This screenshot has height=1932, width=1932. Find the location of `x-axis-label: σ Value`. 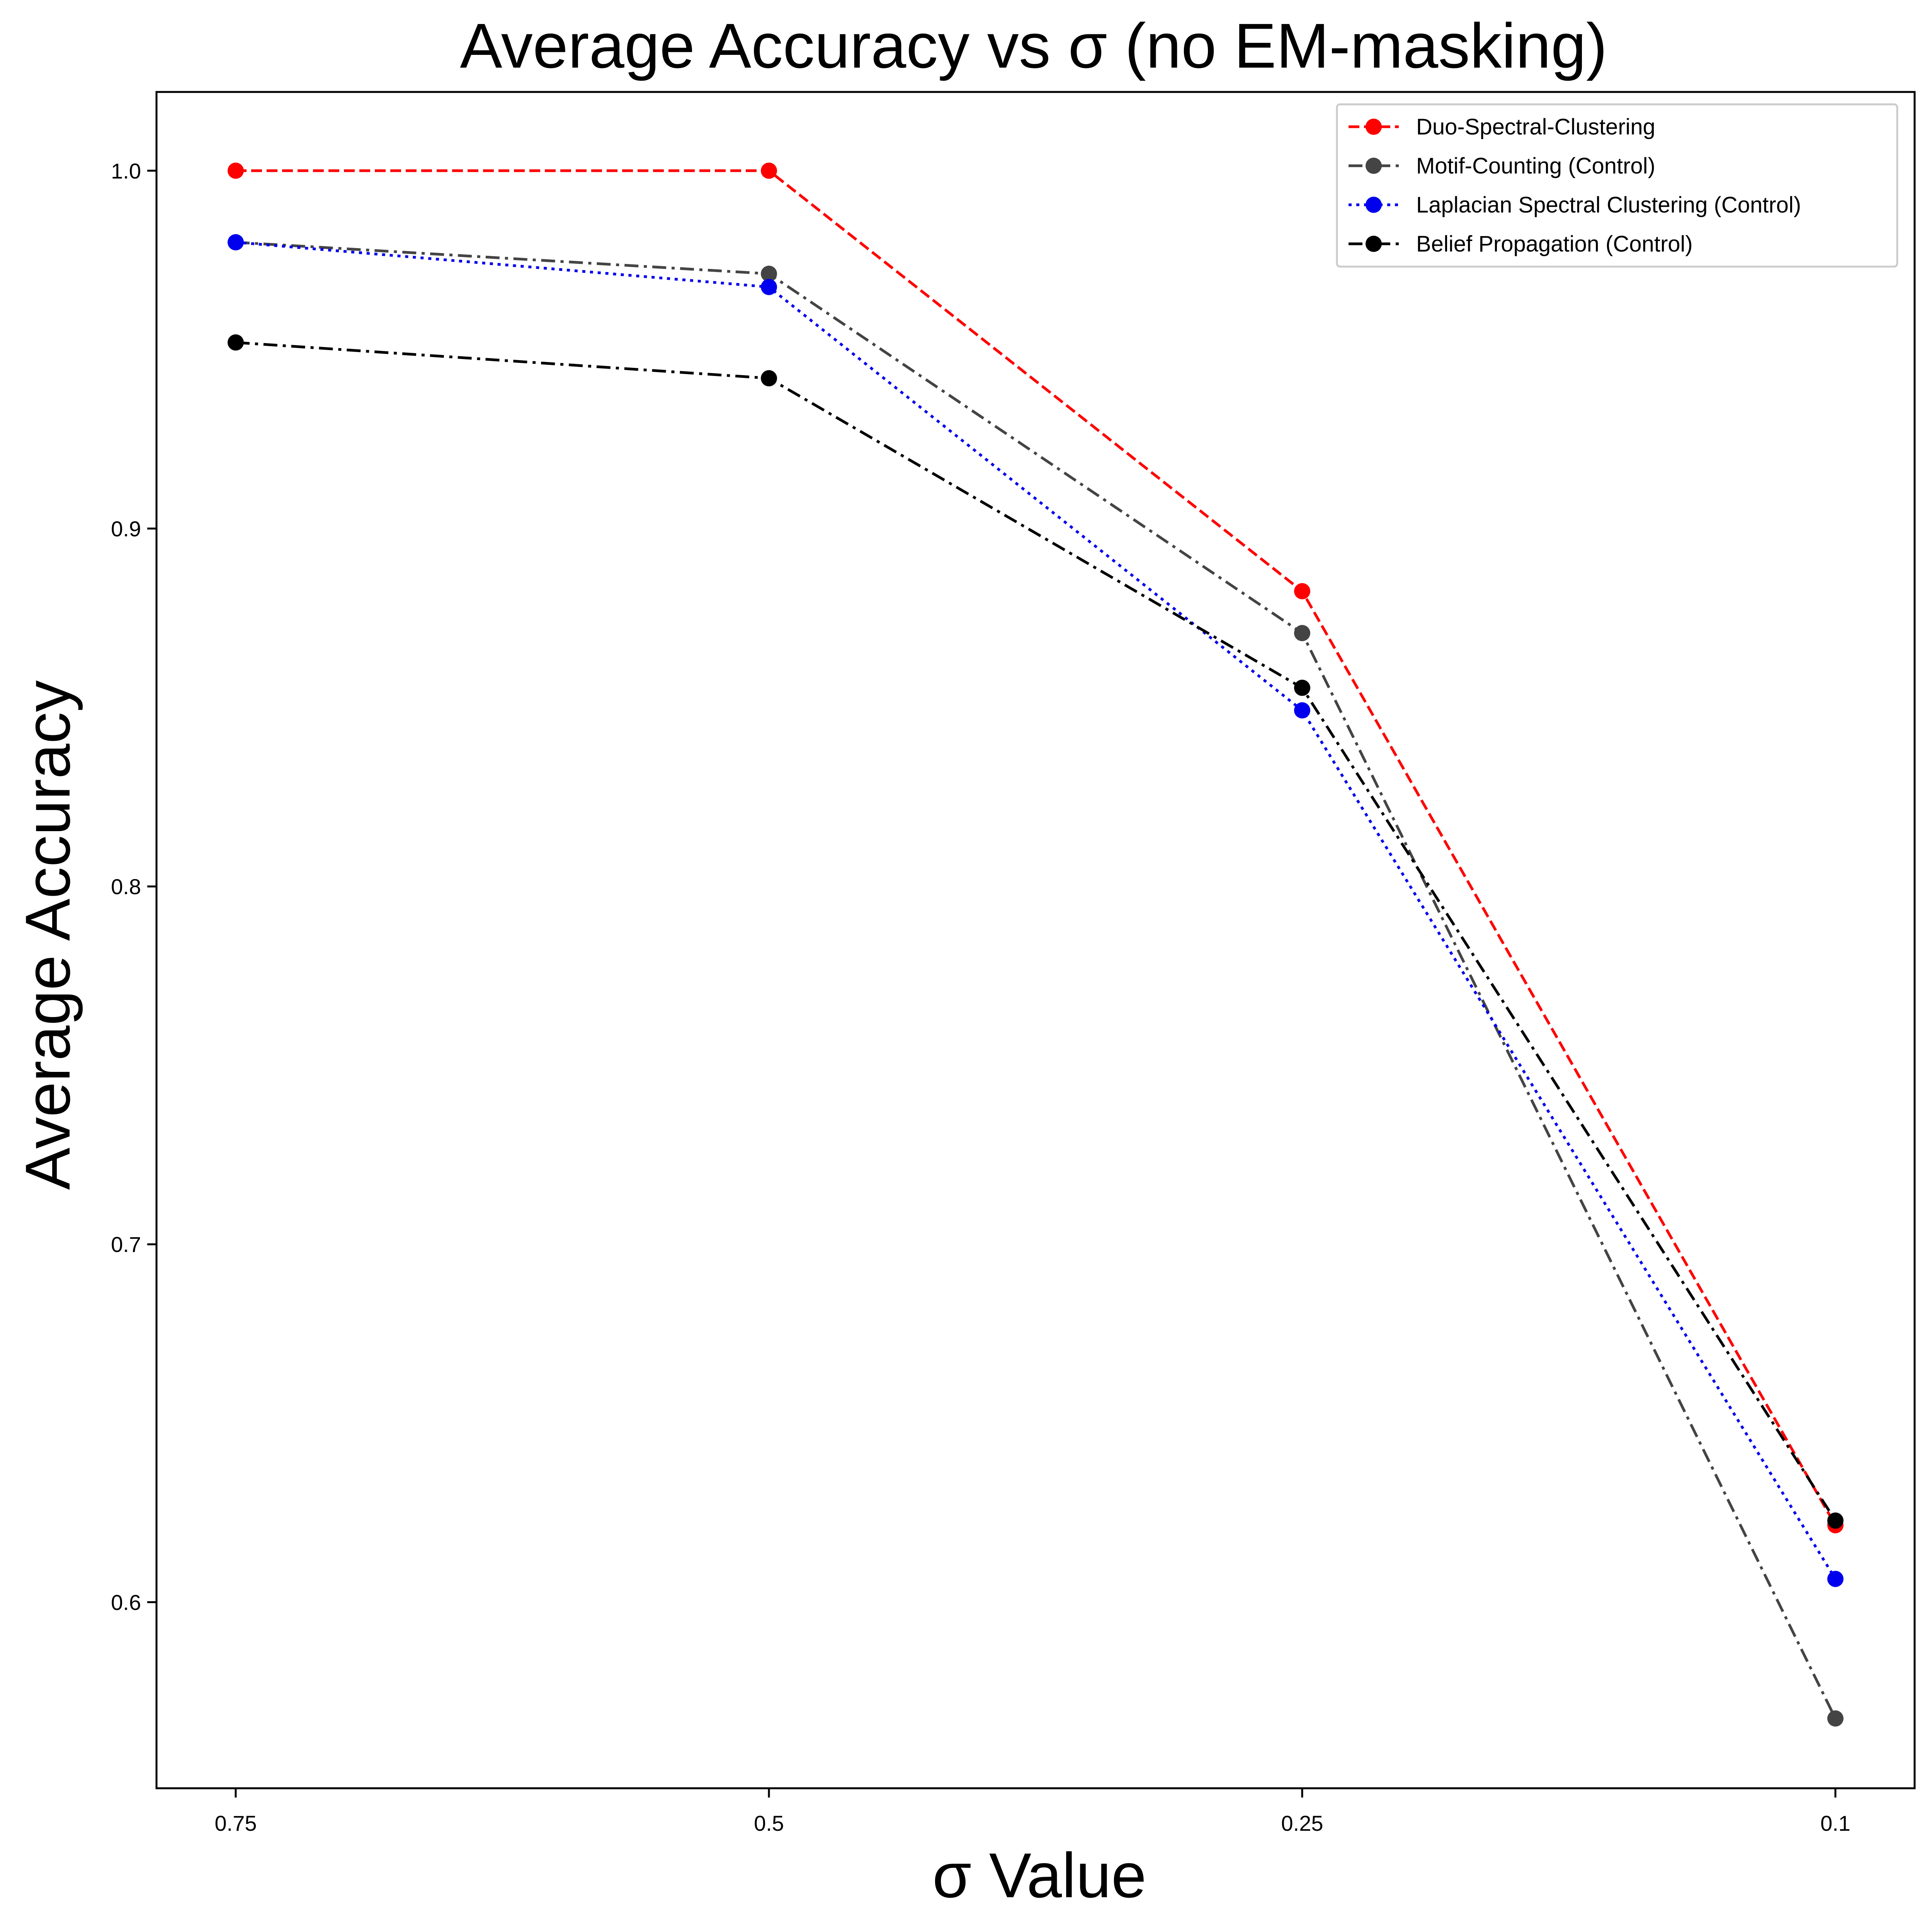

x-axis-label: σ Value is located at coordinates (1039, 1875).